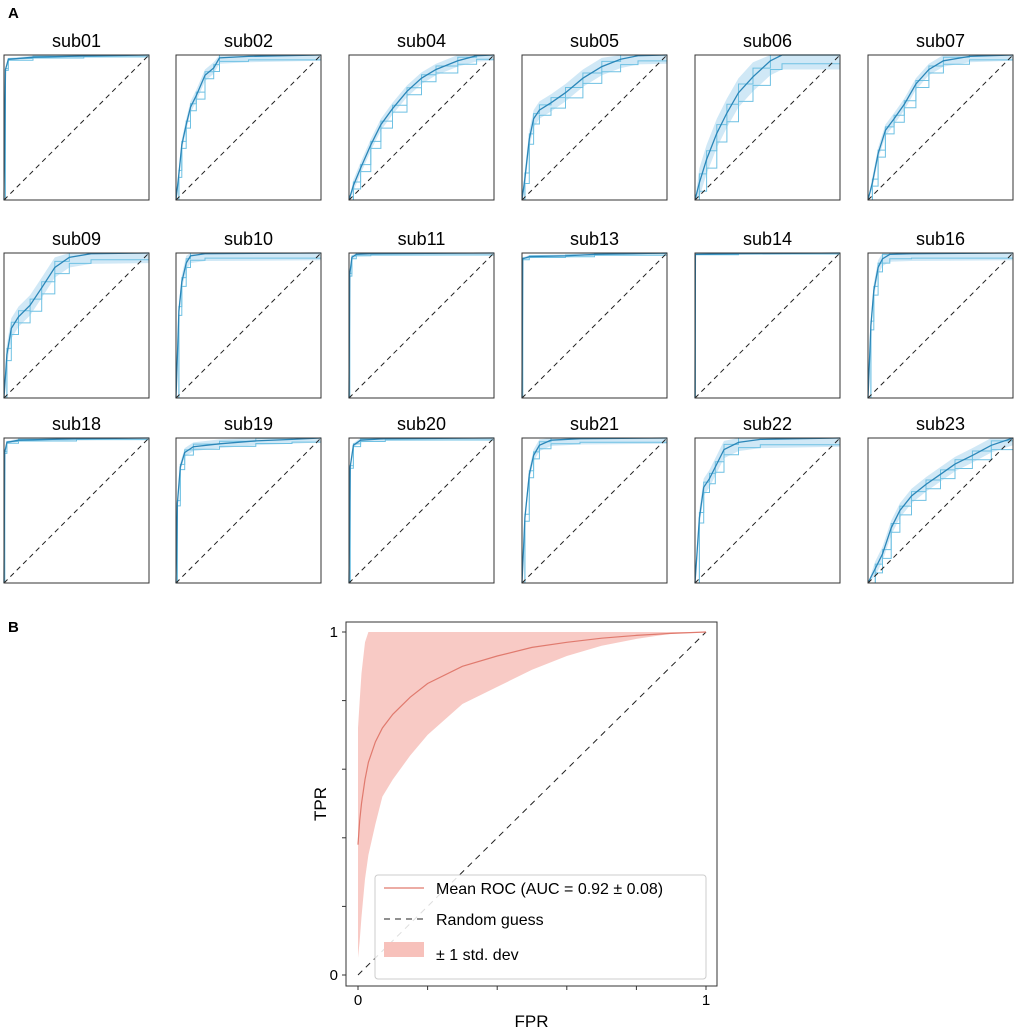 The height and width of the screenshot is (1031, 1021). Describe the element at coordinates (320, 804) in the screenshot. I see `y-axis-label: TPR` at that location.